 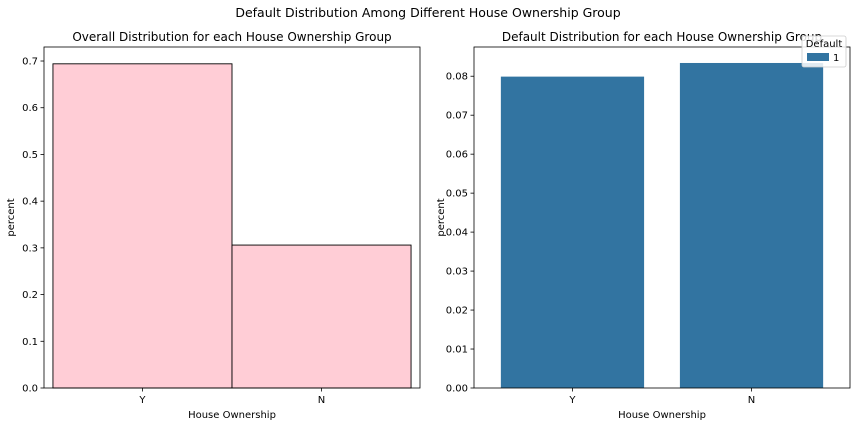 I want to click on chart-right-ylabel: percent, so click(x=441, y=217).